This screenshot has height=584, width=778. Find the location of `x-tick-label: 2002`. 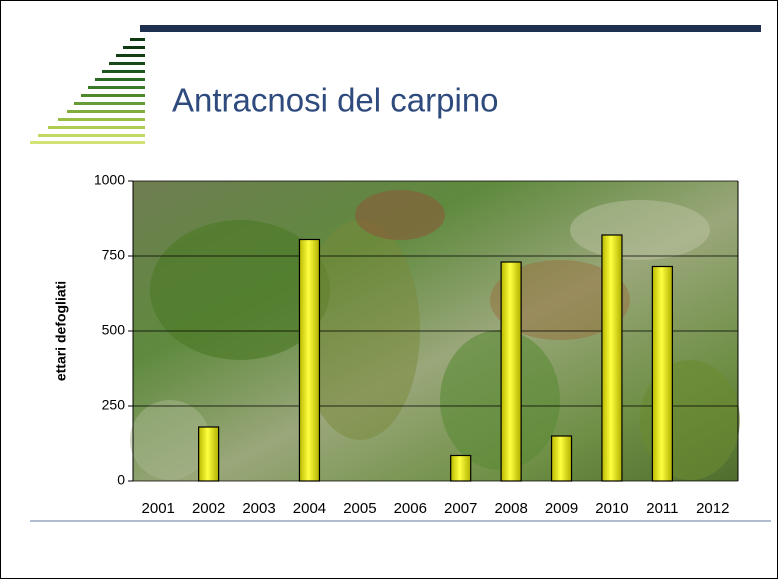

x-tick-label: 2002 is located at coordinates (208, 508).